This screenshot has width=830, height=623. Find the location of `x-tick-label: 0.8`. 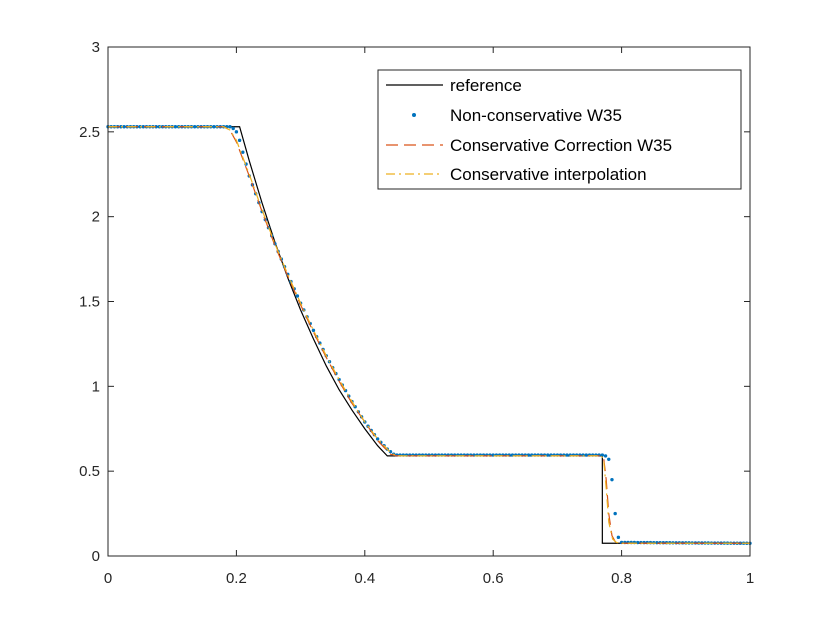

x-tick-label: 0.8 is located at coordinates (621, 578).